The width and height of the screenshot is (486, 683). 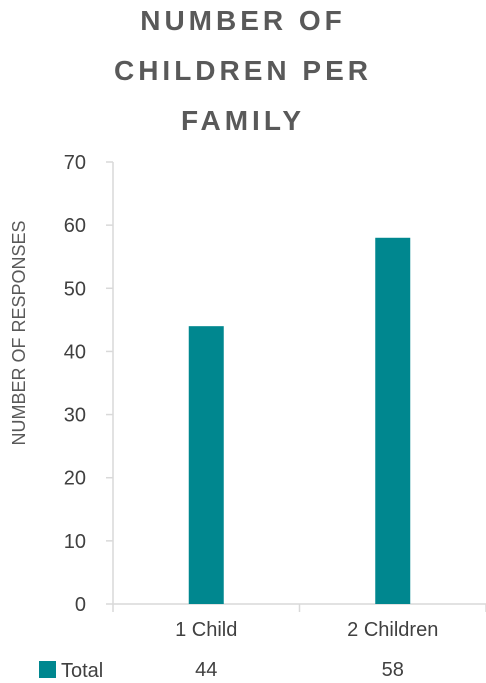 What do you see at coordinates (75, 542) in the screenshot?
I see `y-tick-label: 10` at bounding box center [75, 542].